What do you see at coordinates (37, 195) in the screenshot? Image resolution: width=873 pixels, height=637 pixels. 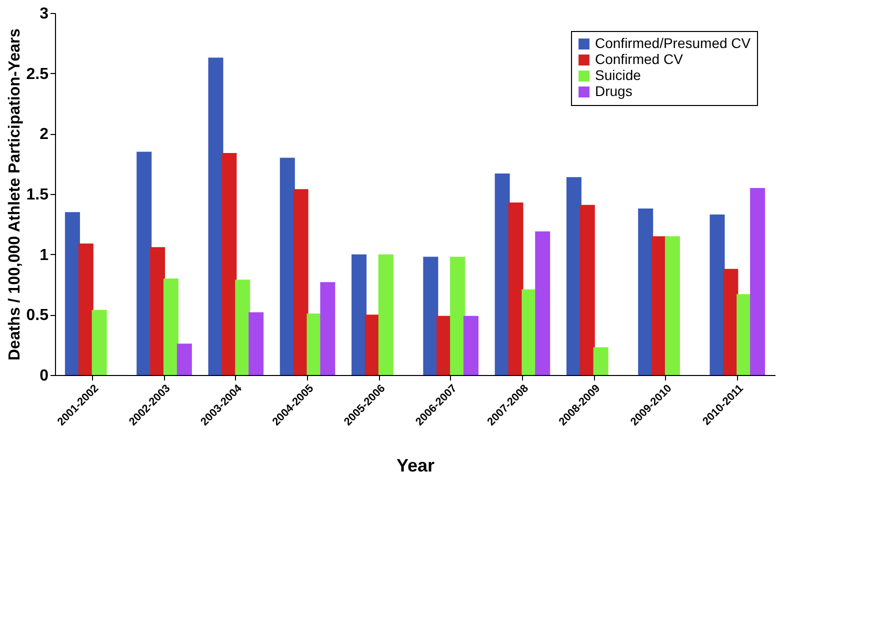 I see `y-tick-label: 1.5` at bounding box center [37, 195].